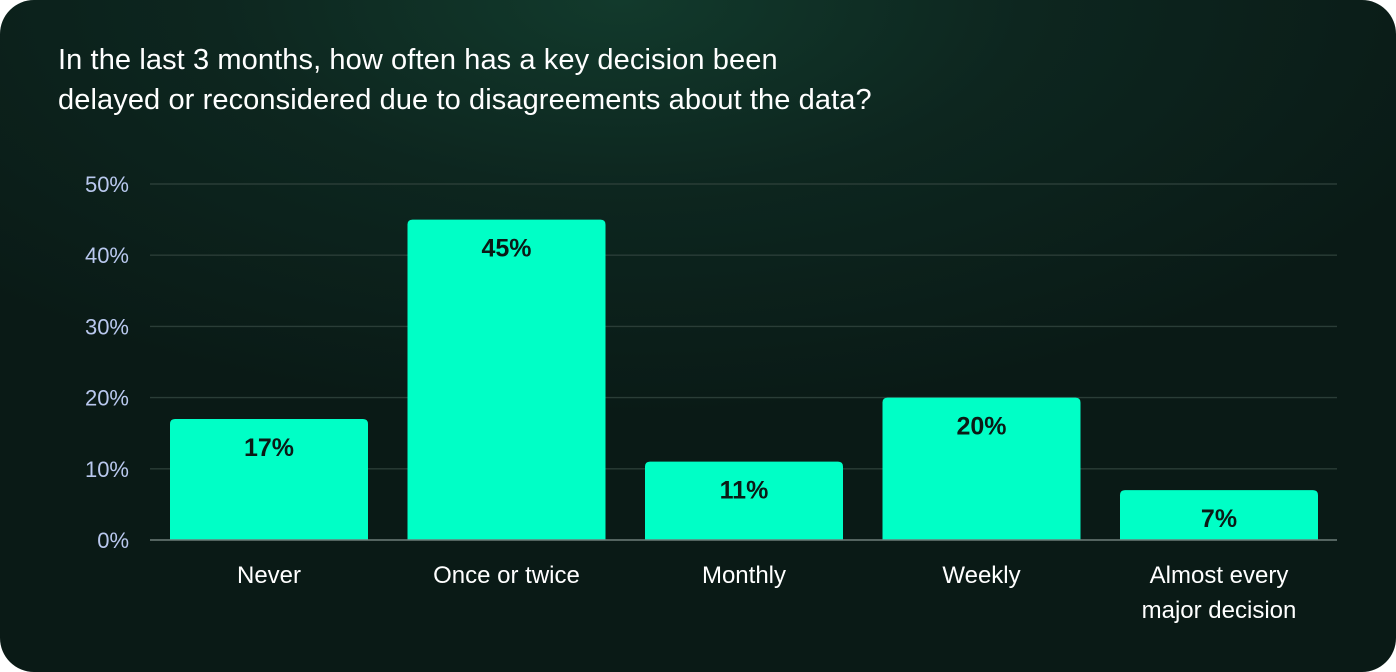 The width and height of the screenshot is (1396, 672). Describe the element at coordinates (107, 184) in the screenshot. I see `y-tick-label: 50%` at that location.